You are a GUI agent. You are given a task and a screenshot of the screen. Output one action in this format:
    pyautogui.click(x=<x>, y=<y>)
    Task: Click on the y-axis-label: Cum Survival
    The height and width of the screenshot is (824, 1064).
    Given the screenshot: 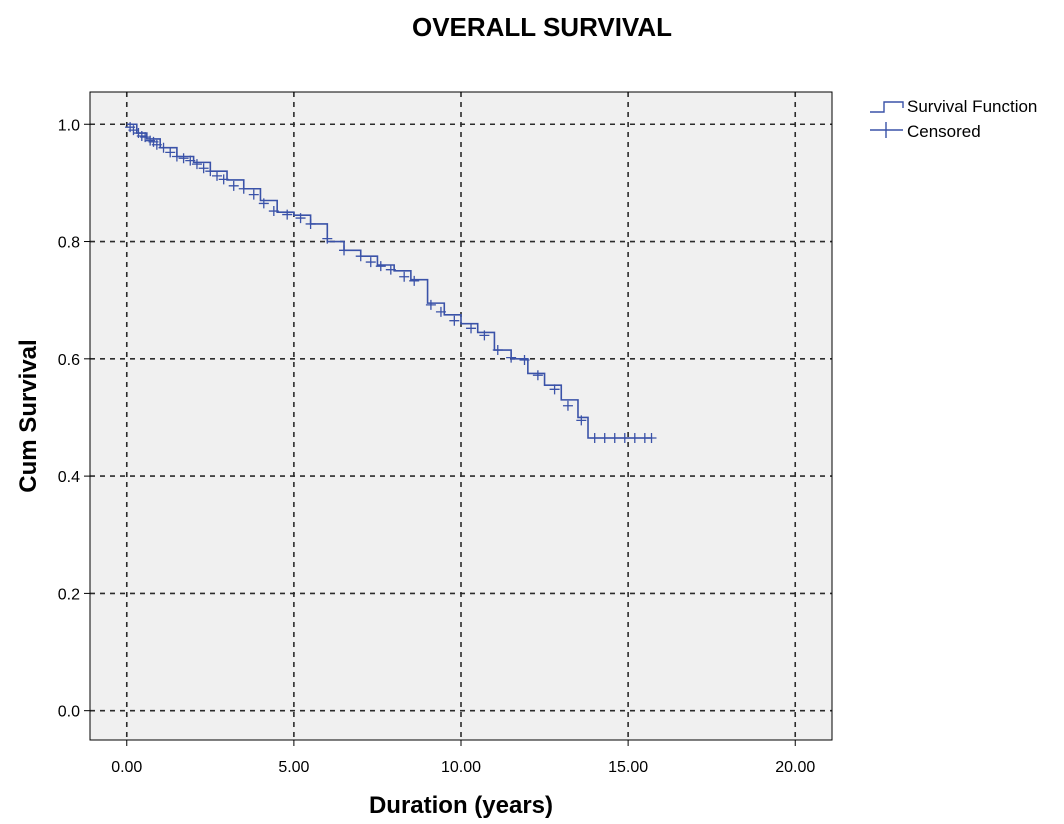 What is the action you would take?
    pyautogui.click(x=28, y=415)
    